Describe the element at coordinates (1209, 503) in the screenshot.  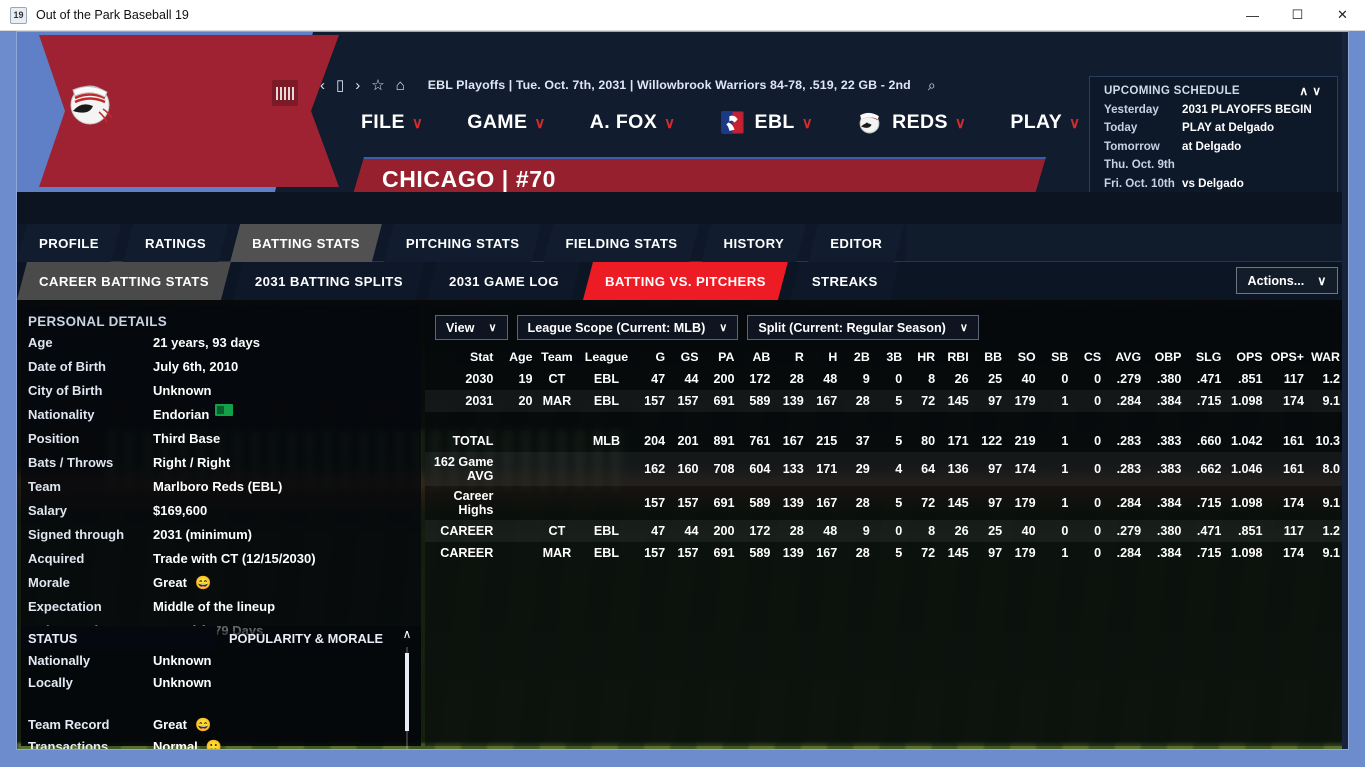
I see `table-cell: .715` at that location.